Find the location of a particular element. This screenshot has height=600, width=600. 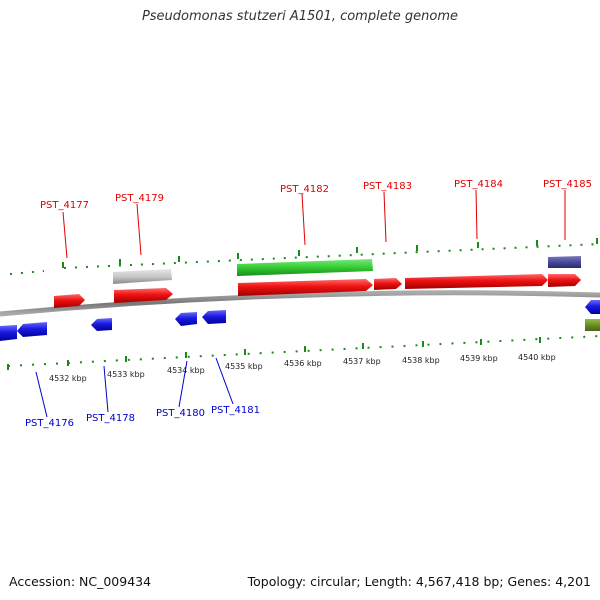

tick-label: 4532 kbp is located at coordinates (68, 378).